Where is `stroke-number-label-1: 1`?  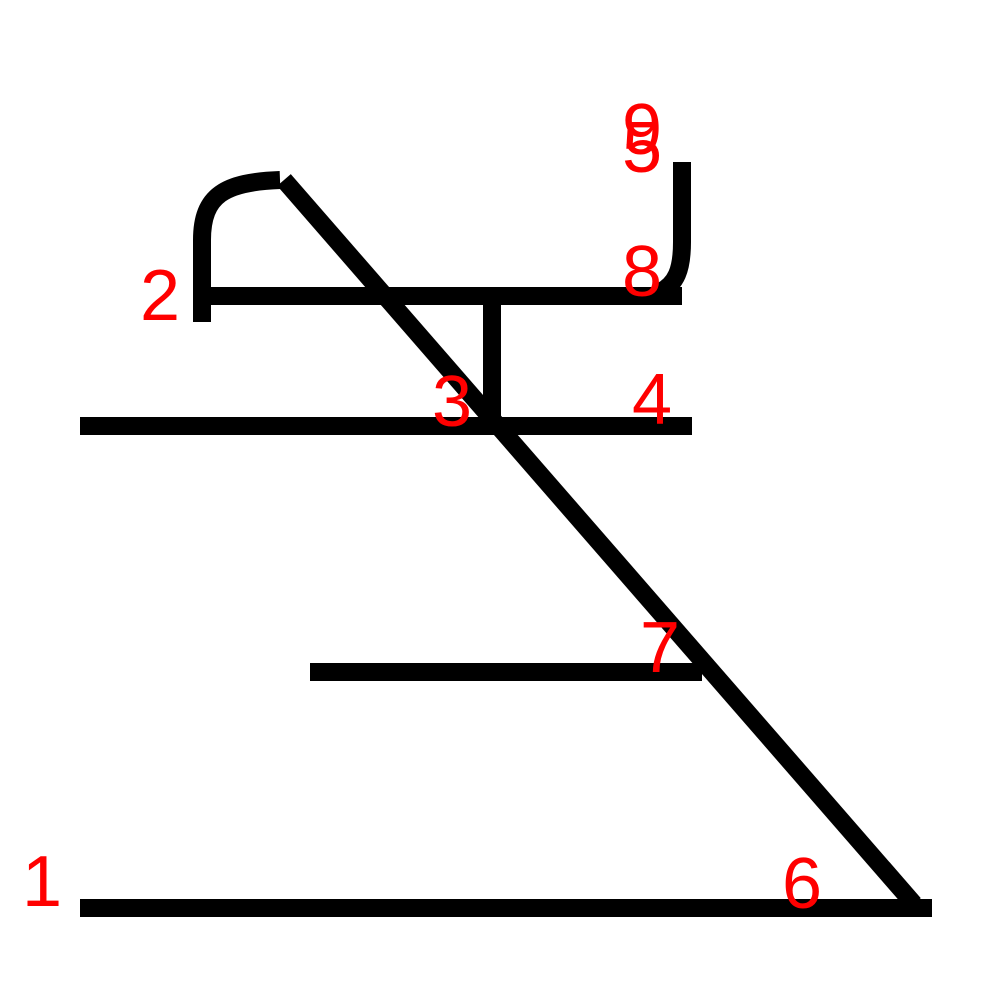 stroke-number-label-1: 1 is located at coordinates (42, 882).